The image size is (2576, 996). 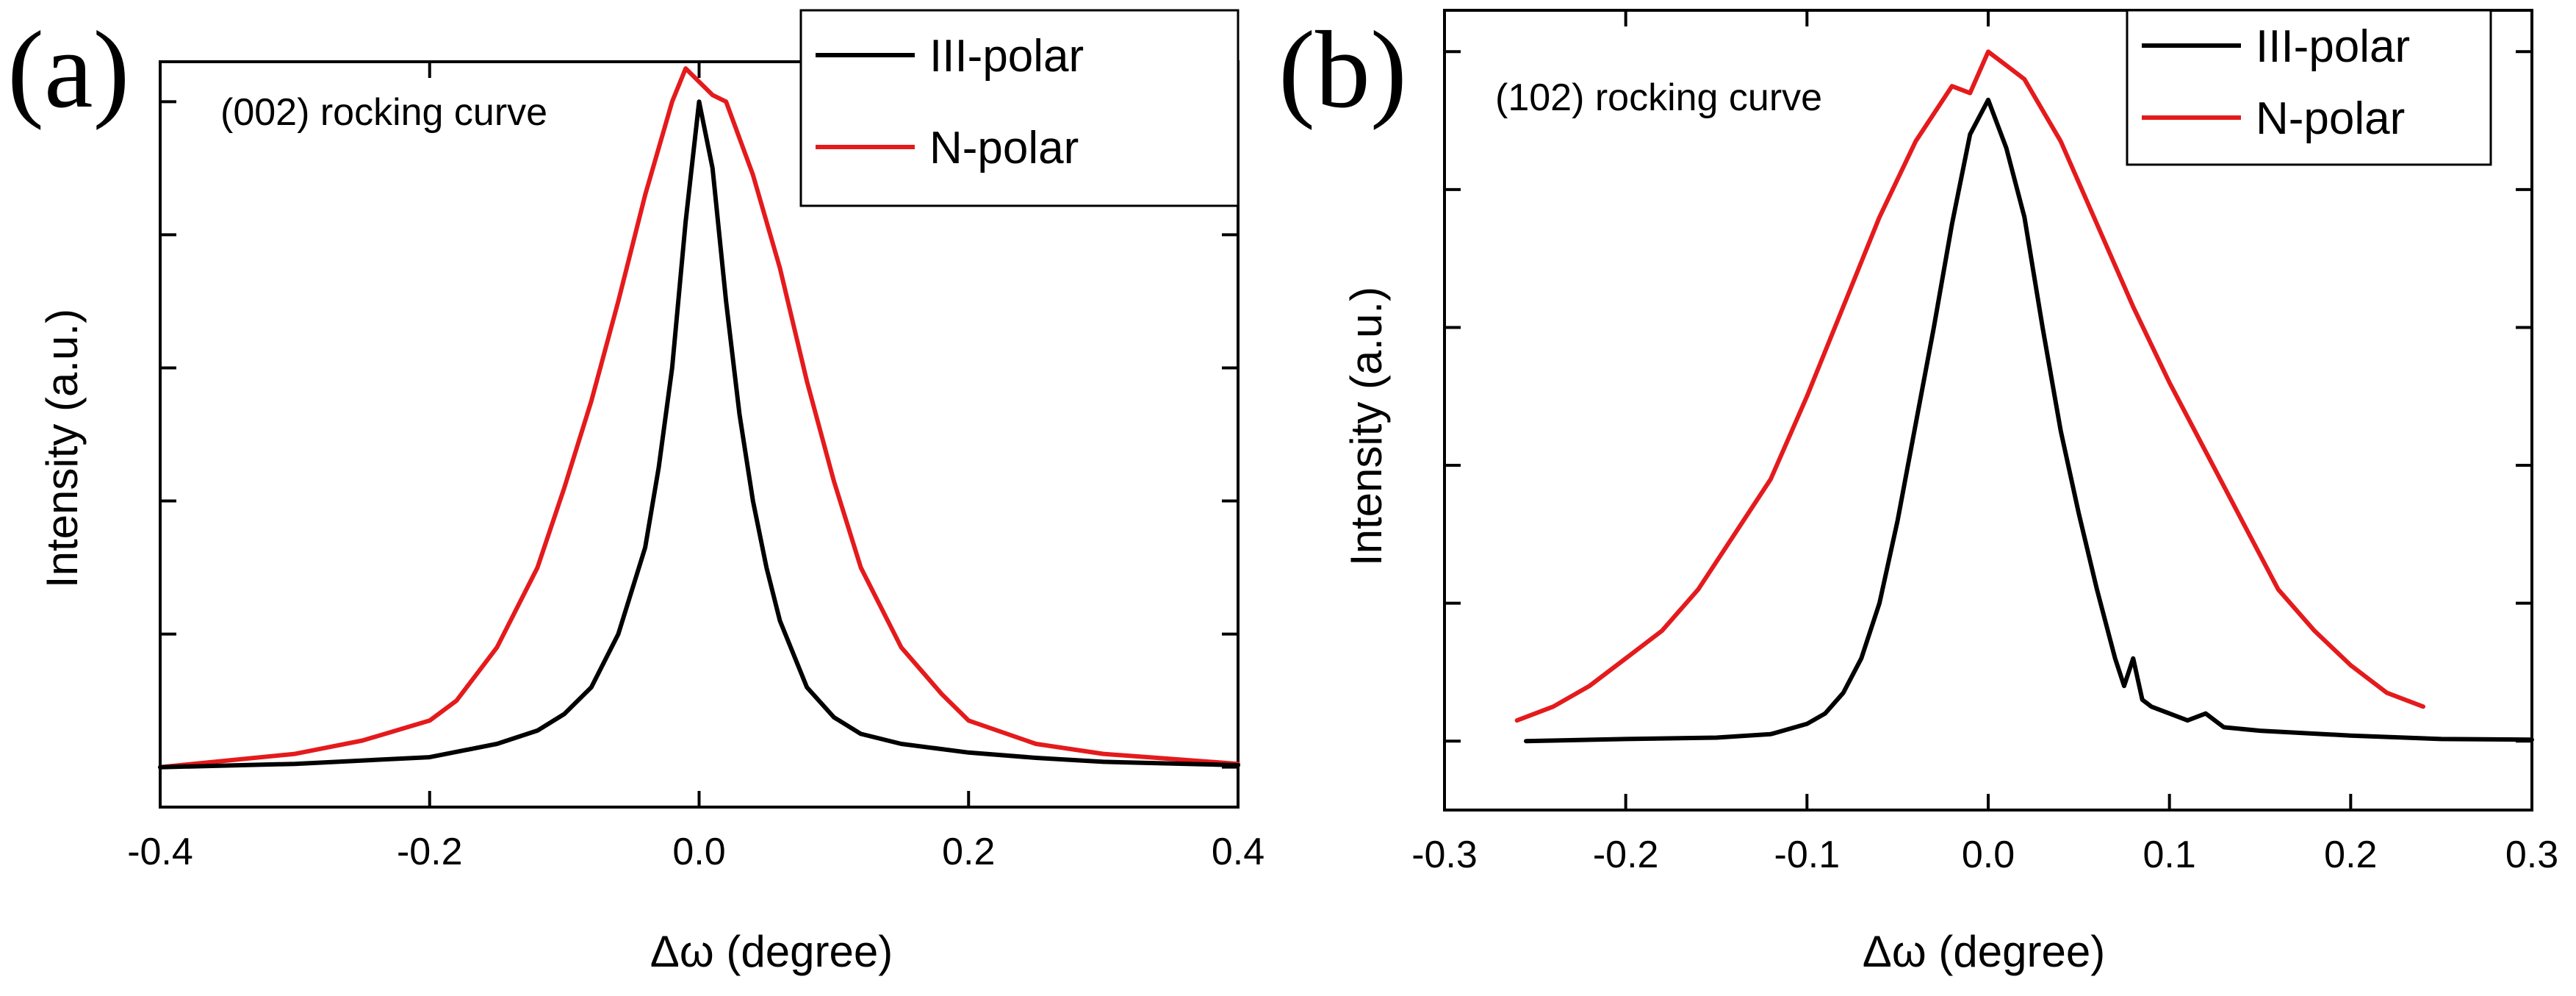 What do you see at coordinates (1626, 855) in the screenshot?
I see `panel-b-x-tick-label: -0.2` at bounding box center [1626, 855].